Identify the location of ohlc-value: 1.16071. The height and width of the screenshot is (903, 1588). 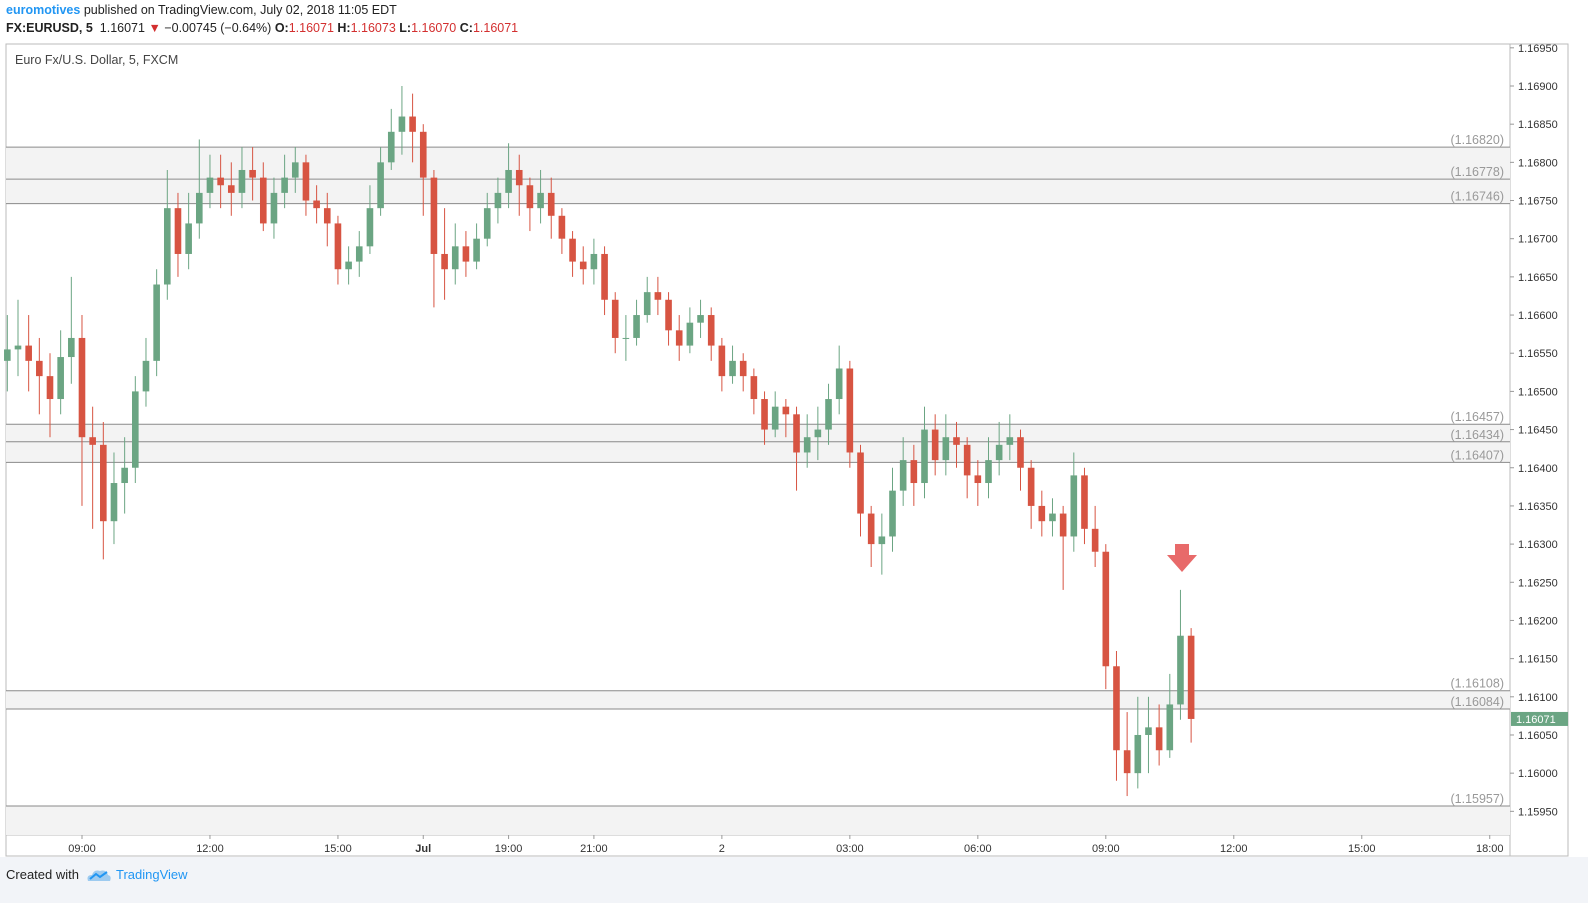
(311, 28).